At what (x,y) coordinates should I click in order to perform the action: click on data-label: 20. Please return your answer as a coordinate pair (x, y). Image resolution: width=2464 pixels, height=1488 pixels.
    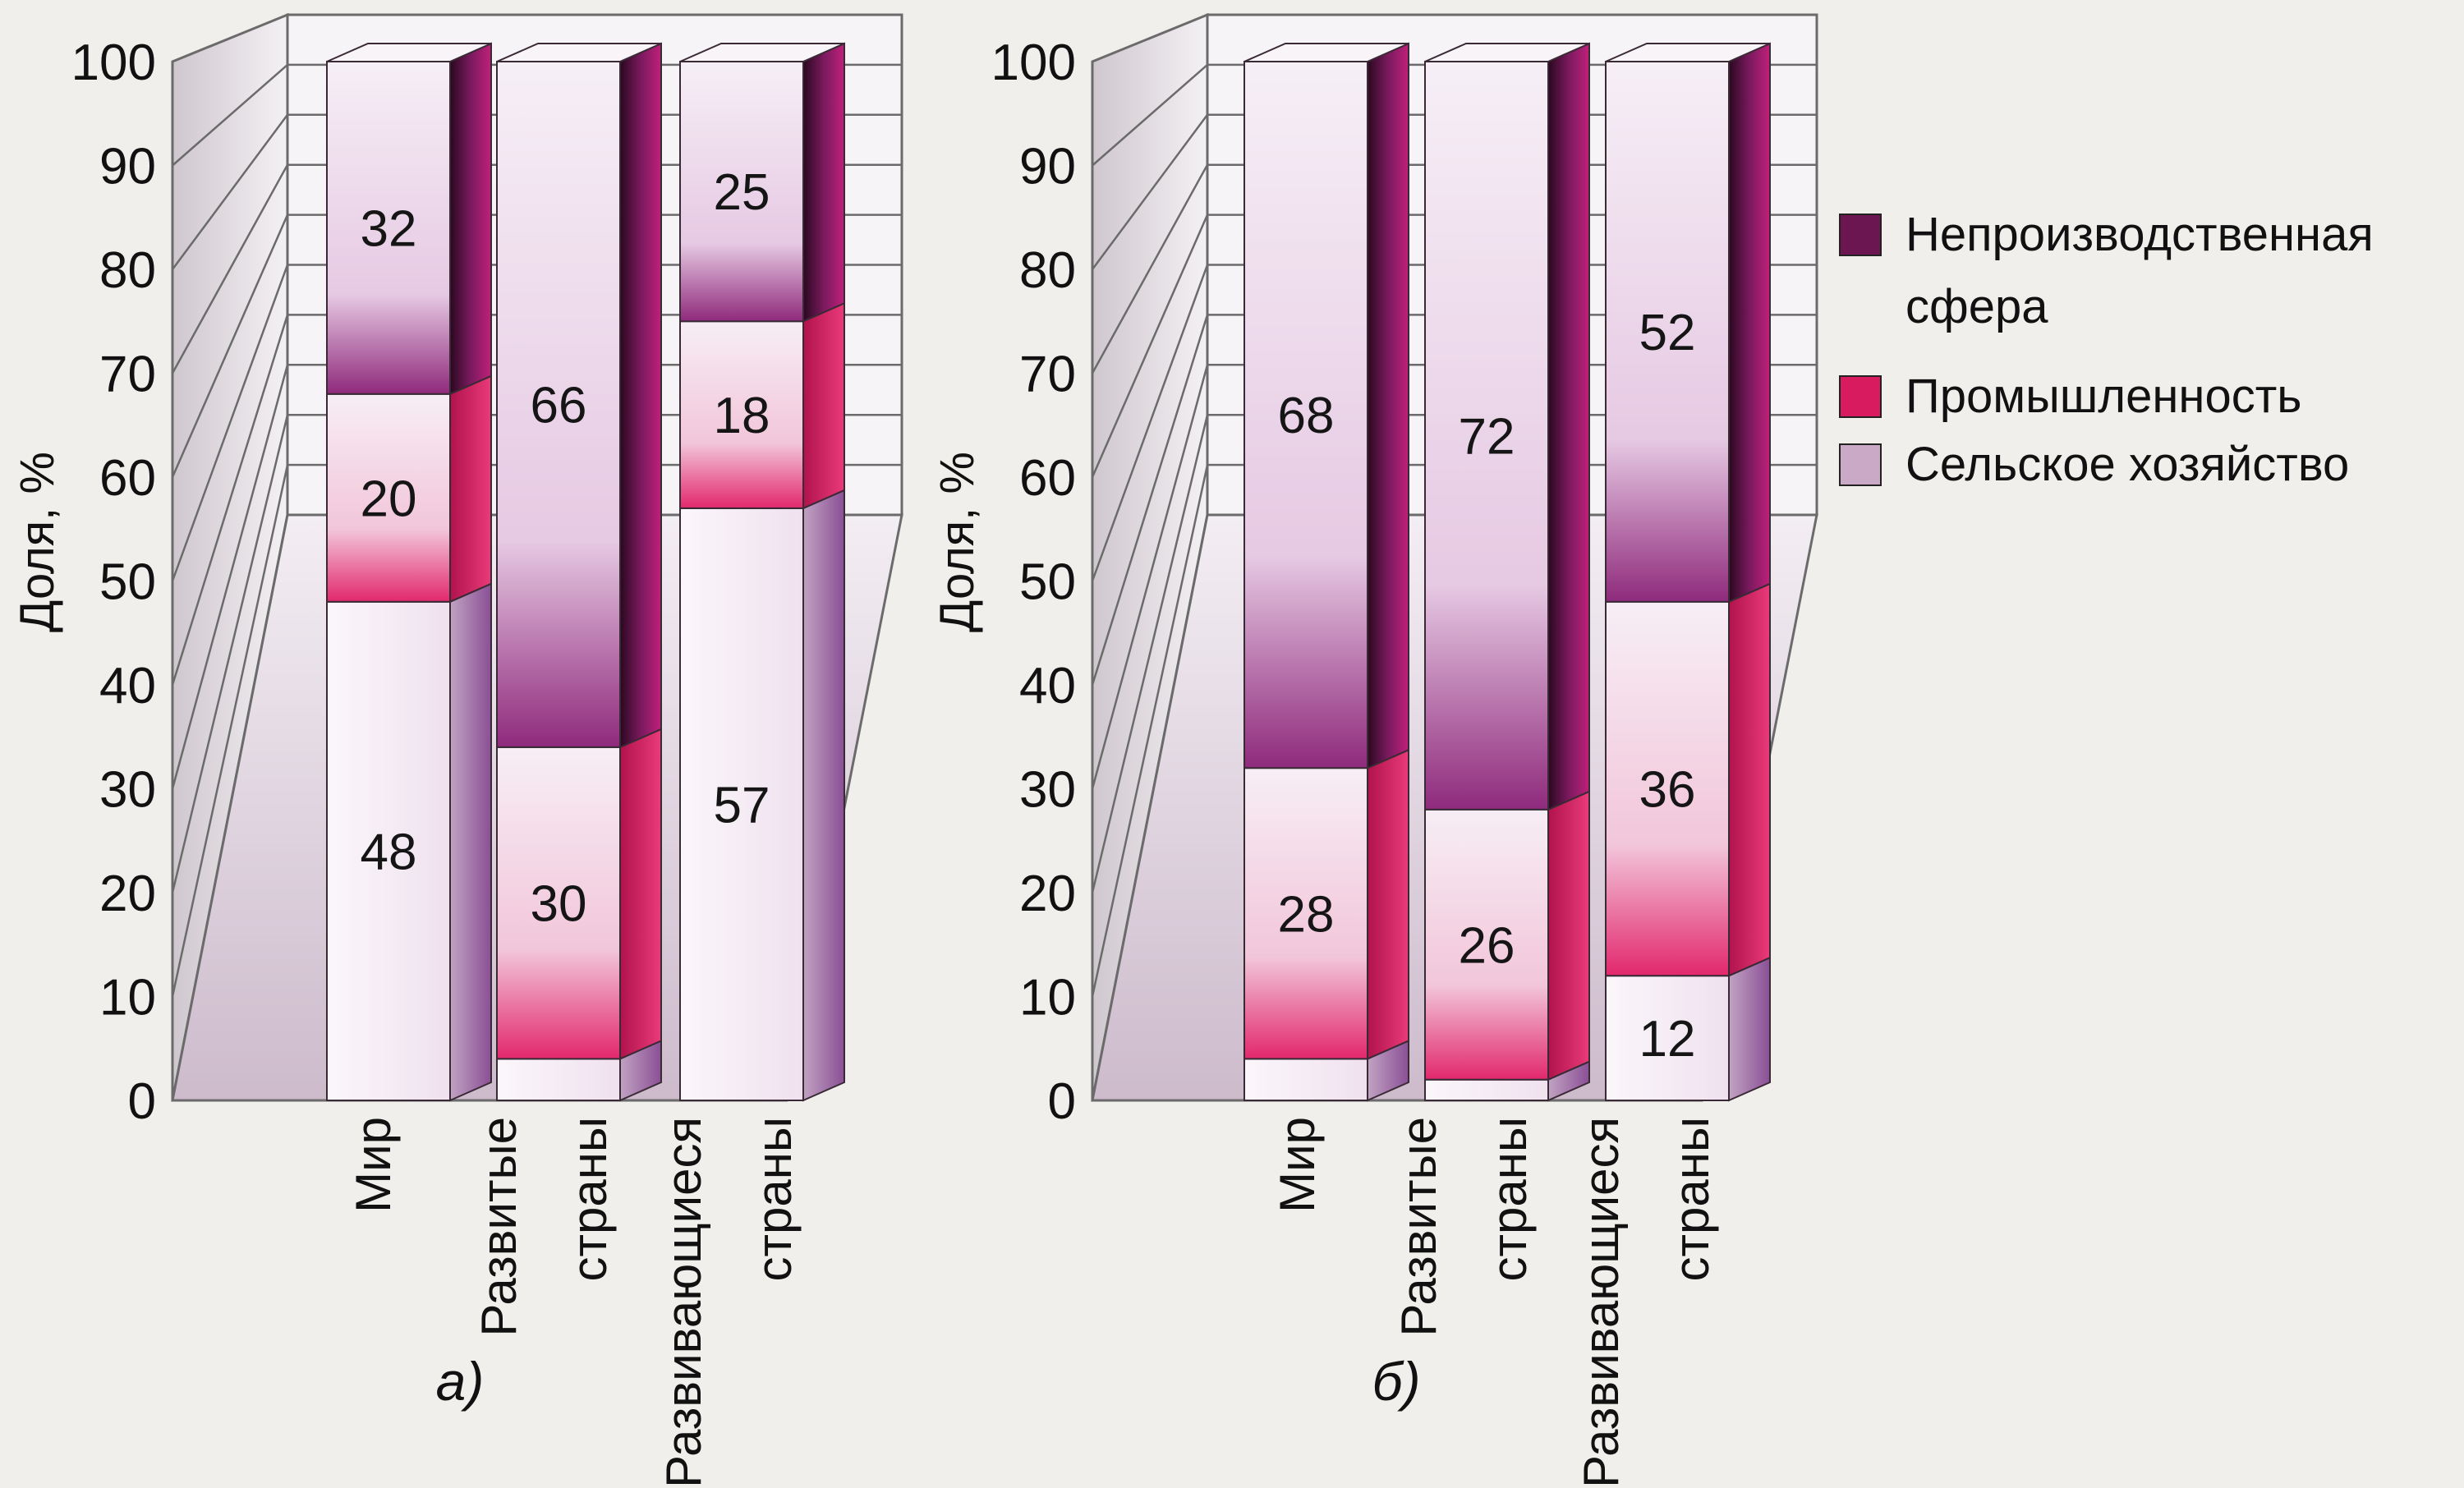
    Looking at the image, I should click on (389, 499).